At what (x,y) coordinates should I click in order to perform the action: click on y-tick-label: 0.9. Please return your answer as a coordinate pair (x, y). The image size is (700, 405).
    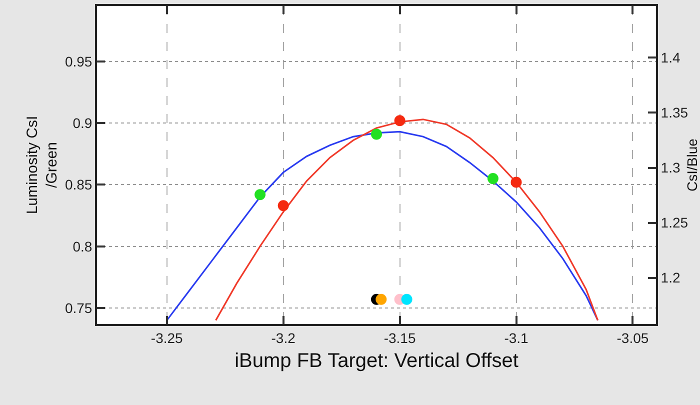
    Looking at the image, I should click on (82, 122).